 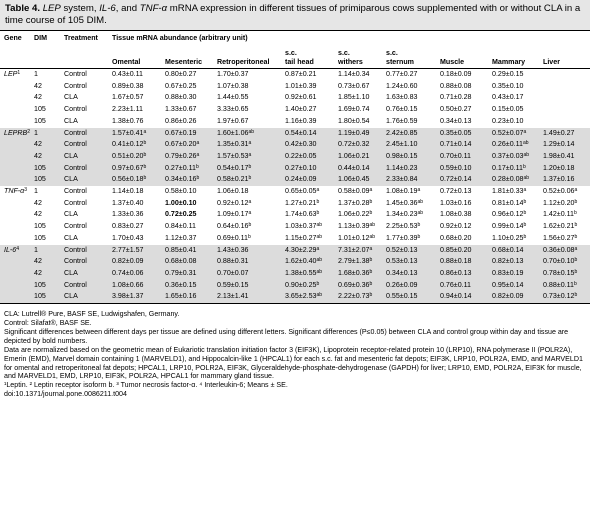 I want to click on value-cell: 0.86±0.13, so click(x=462, y=273).